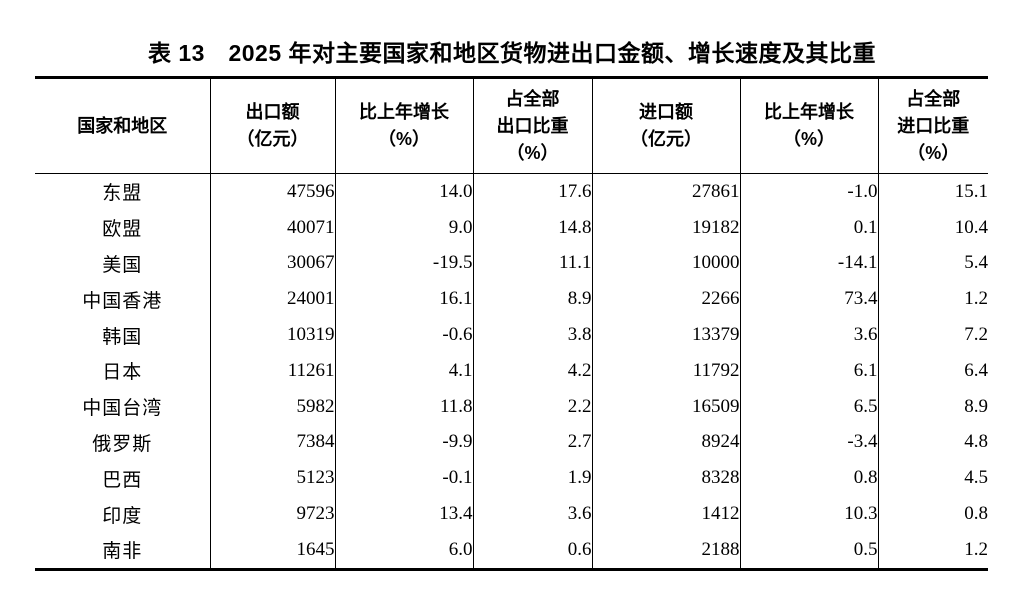  Describe the element at coordinates (532, 406) in the screenshot. I see `value-cell-export-share: 2.2` at that location.